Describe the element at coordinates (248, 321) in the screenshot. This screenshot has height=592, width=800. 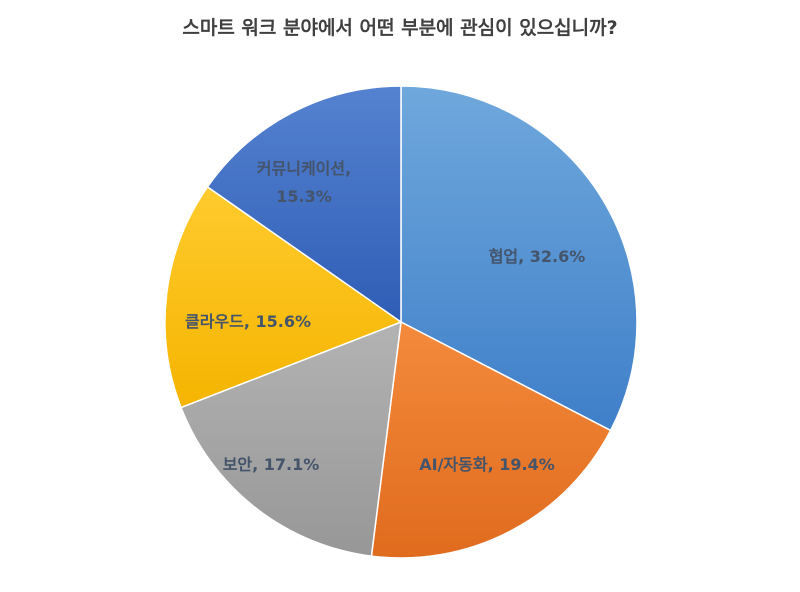
I see `slice-cloud-label: 클라우드, 15.6%` at that location.